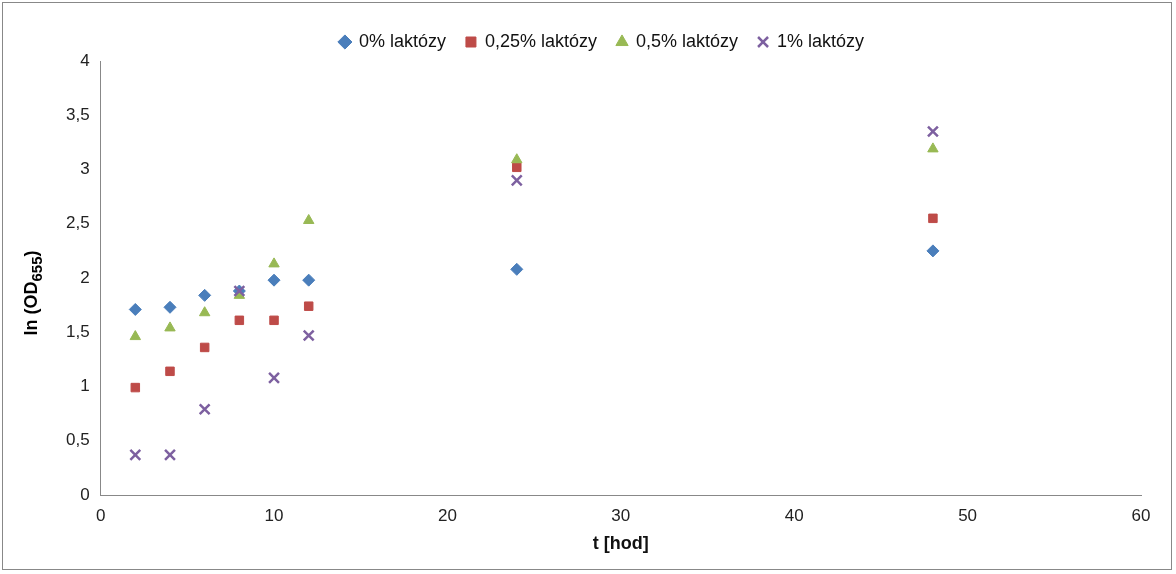  What do you see at coordinates (100, 515) in the screenshot?
I see `x-tick-label: 0` at bounding box center [100, 515].